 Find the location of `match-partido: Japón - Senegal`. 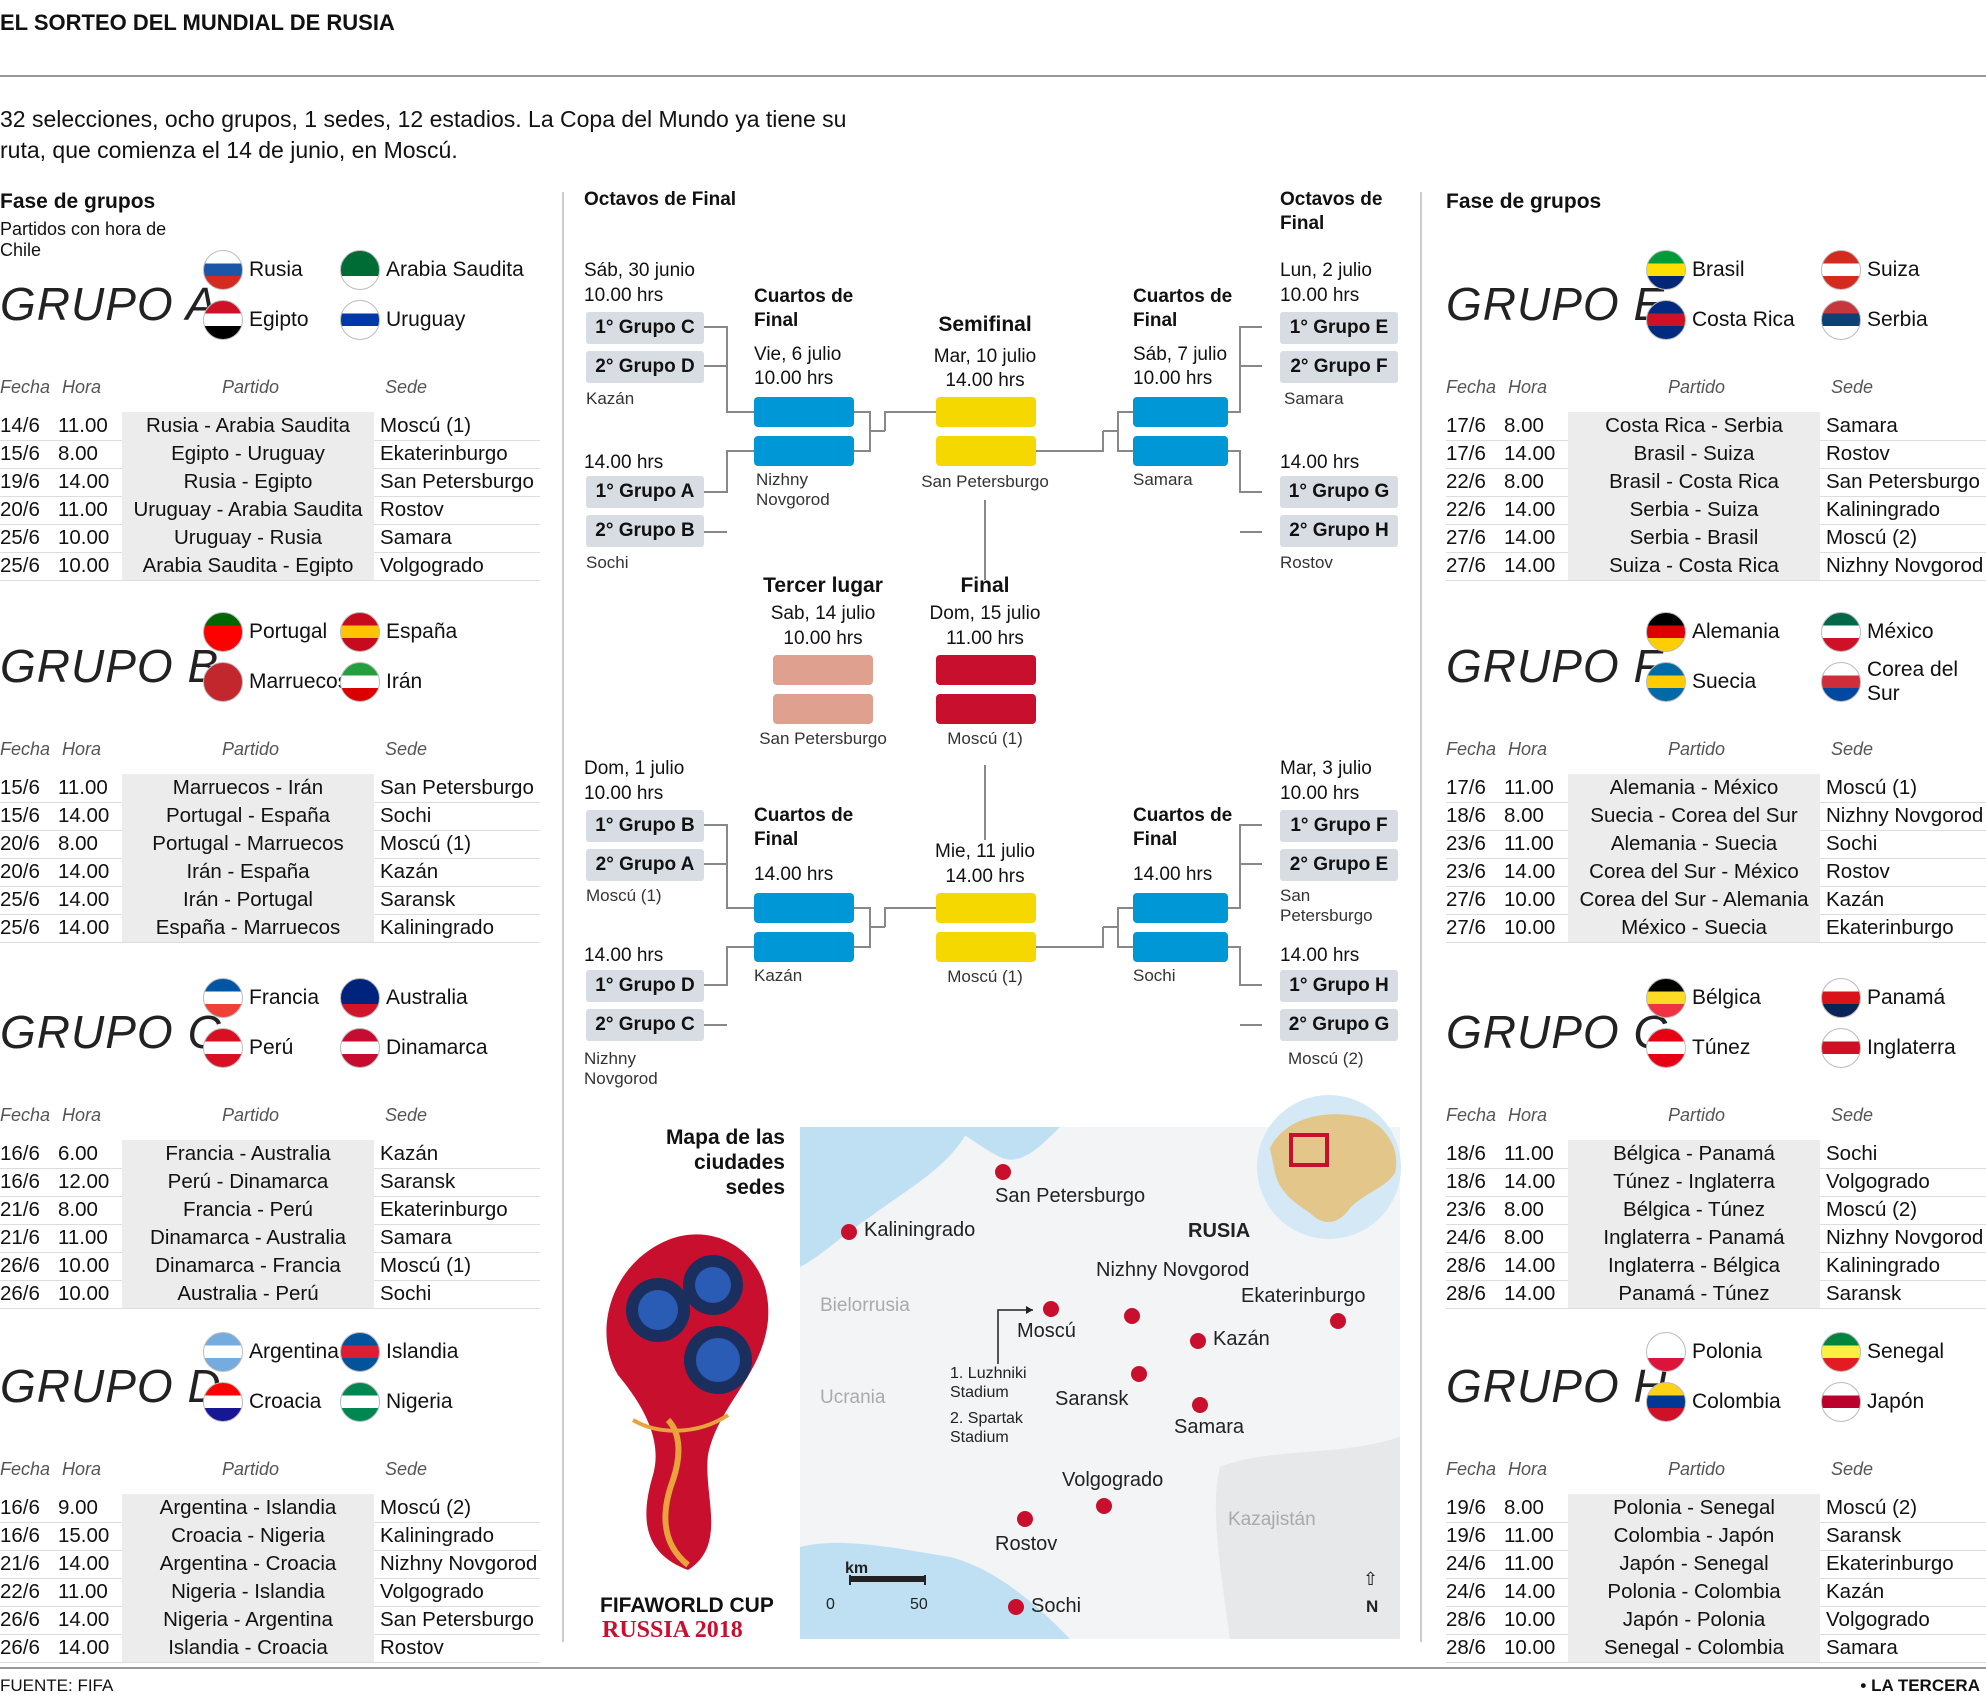

match-partido: Japón - Senegal is located at coordinates (1694, 1564).